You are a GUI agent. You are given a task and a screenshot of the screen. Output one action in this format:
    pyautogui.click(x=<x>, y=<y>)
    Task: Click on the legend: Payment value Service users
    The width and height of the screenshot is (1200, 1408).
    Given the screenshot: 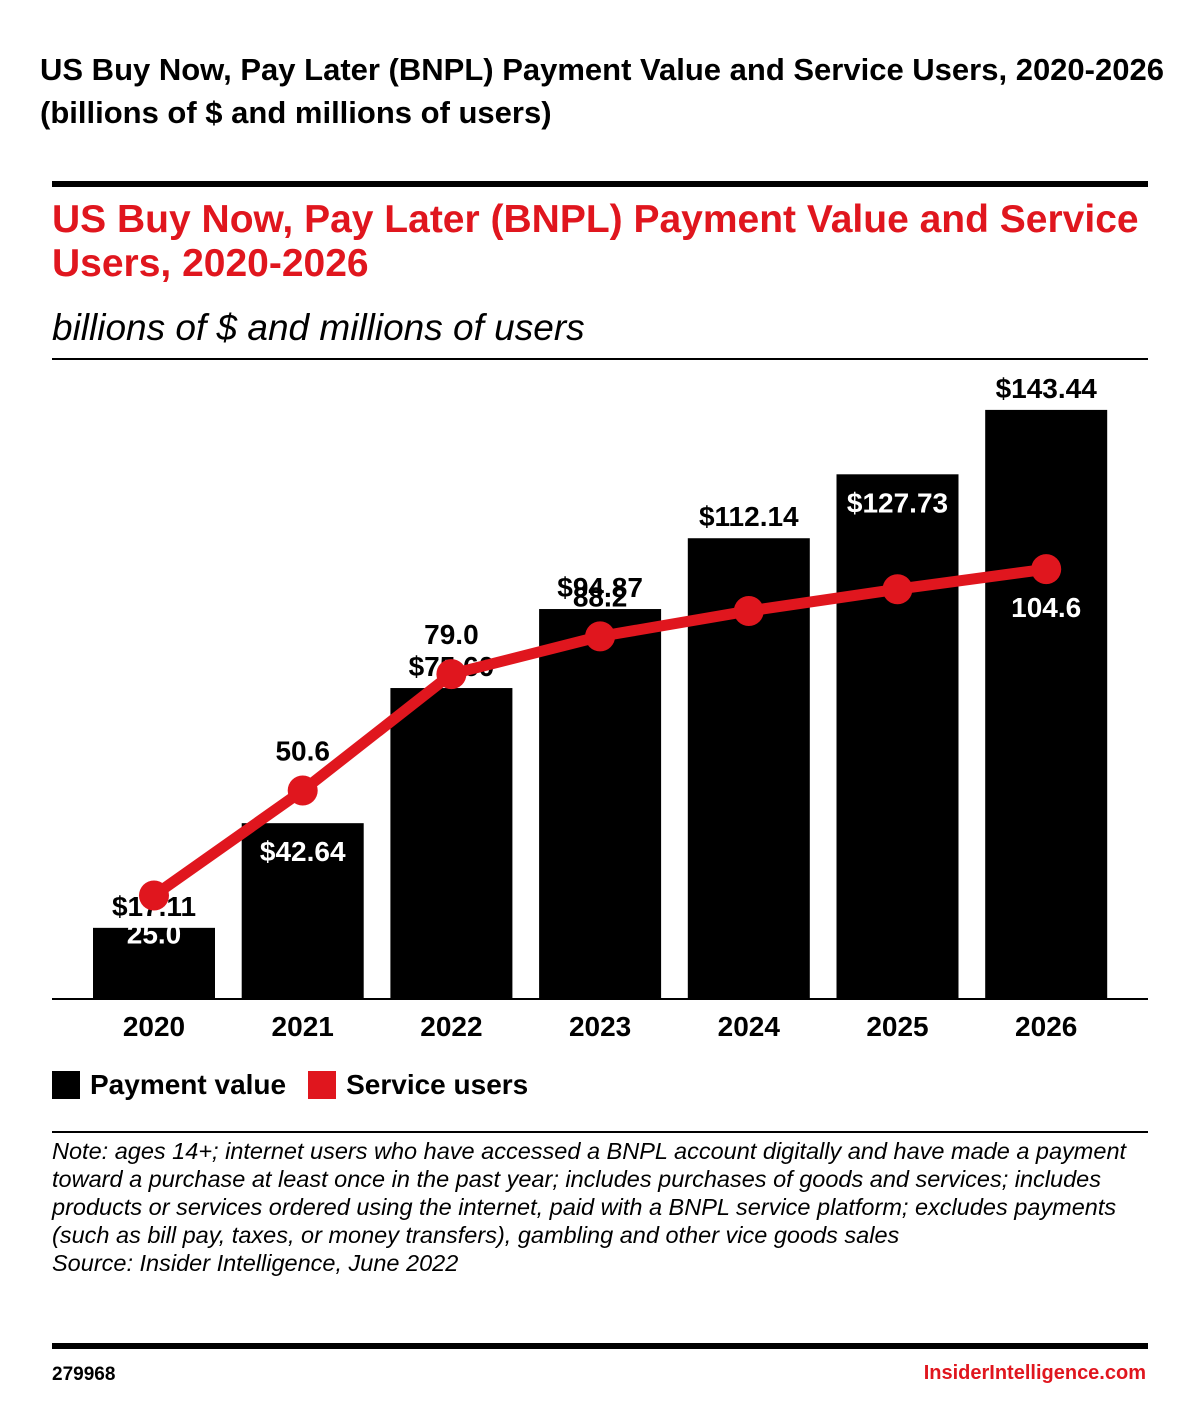 What is the action you would take?
    pyautogui.click(x=301, y=1085)
    